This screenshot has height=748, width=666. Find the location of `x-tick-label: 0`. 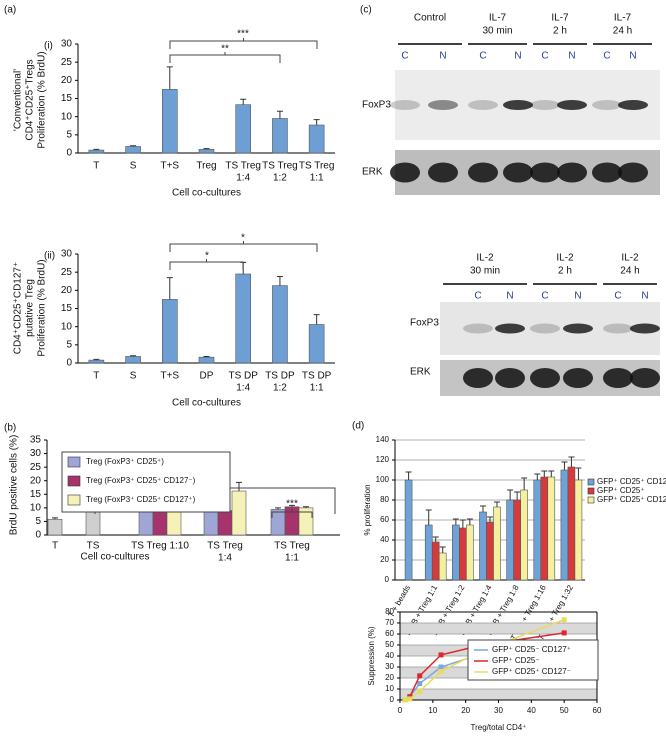

x-tick-label: 0 is located at coordinates (400, 710).